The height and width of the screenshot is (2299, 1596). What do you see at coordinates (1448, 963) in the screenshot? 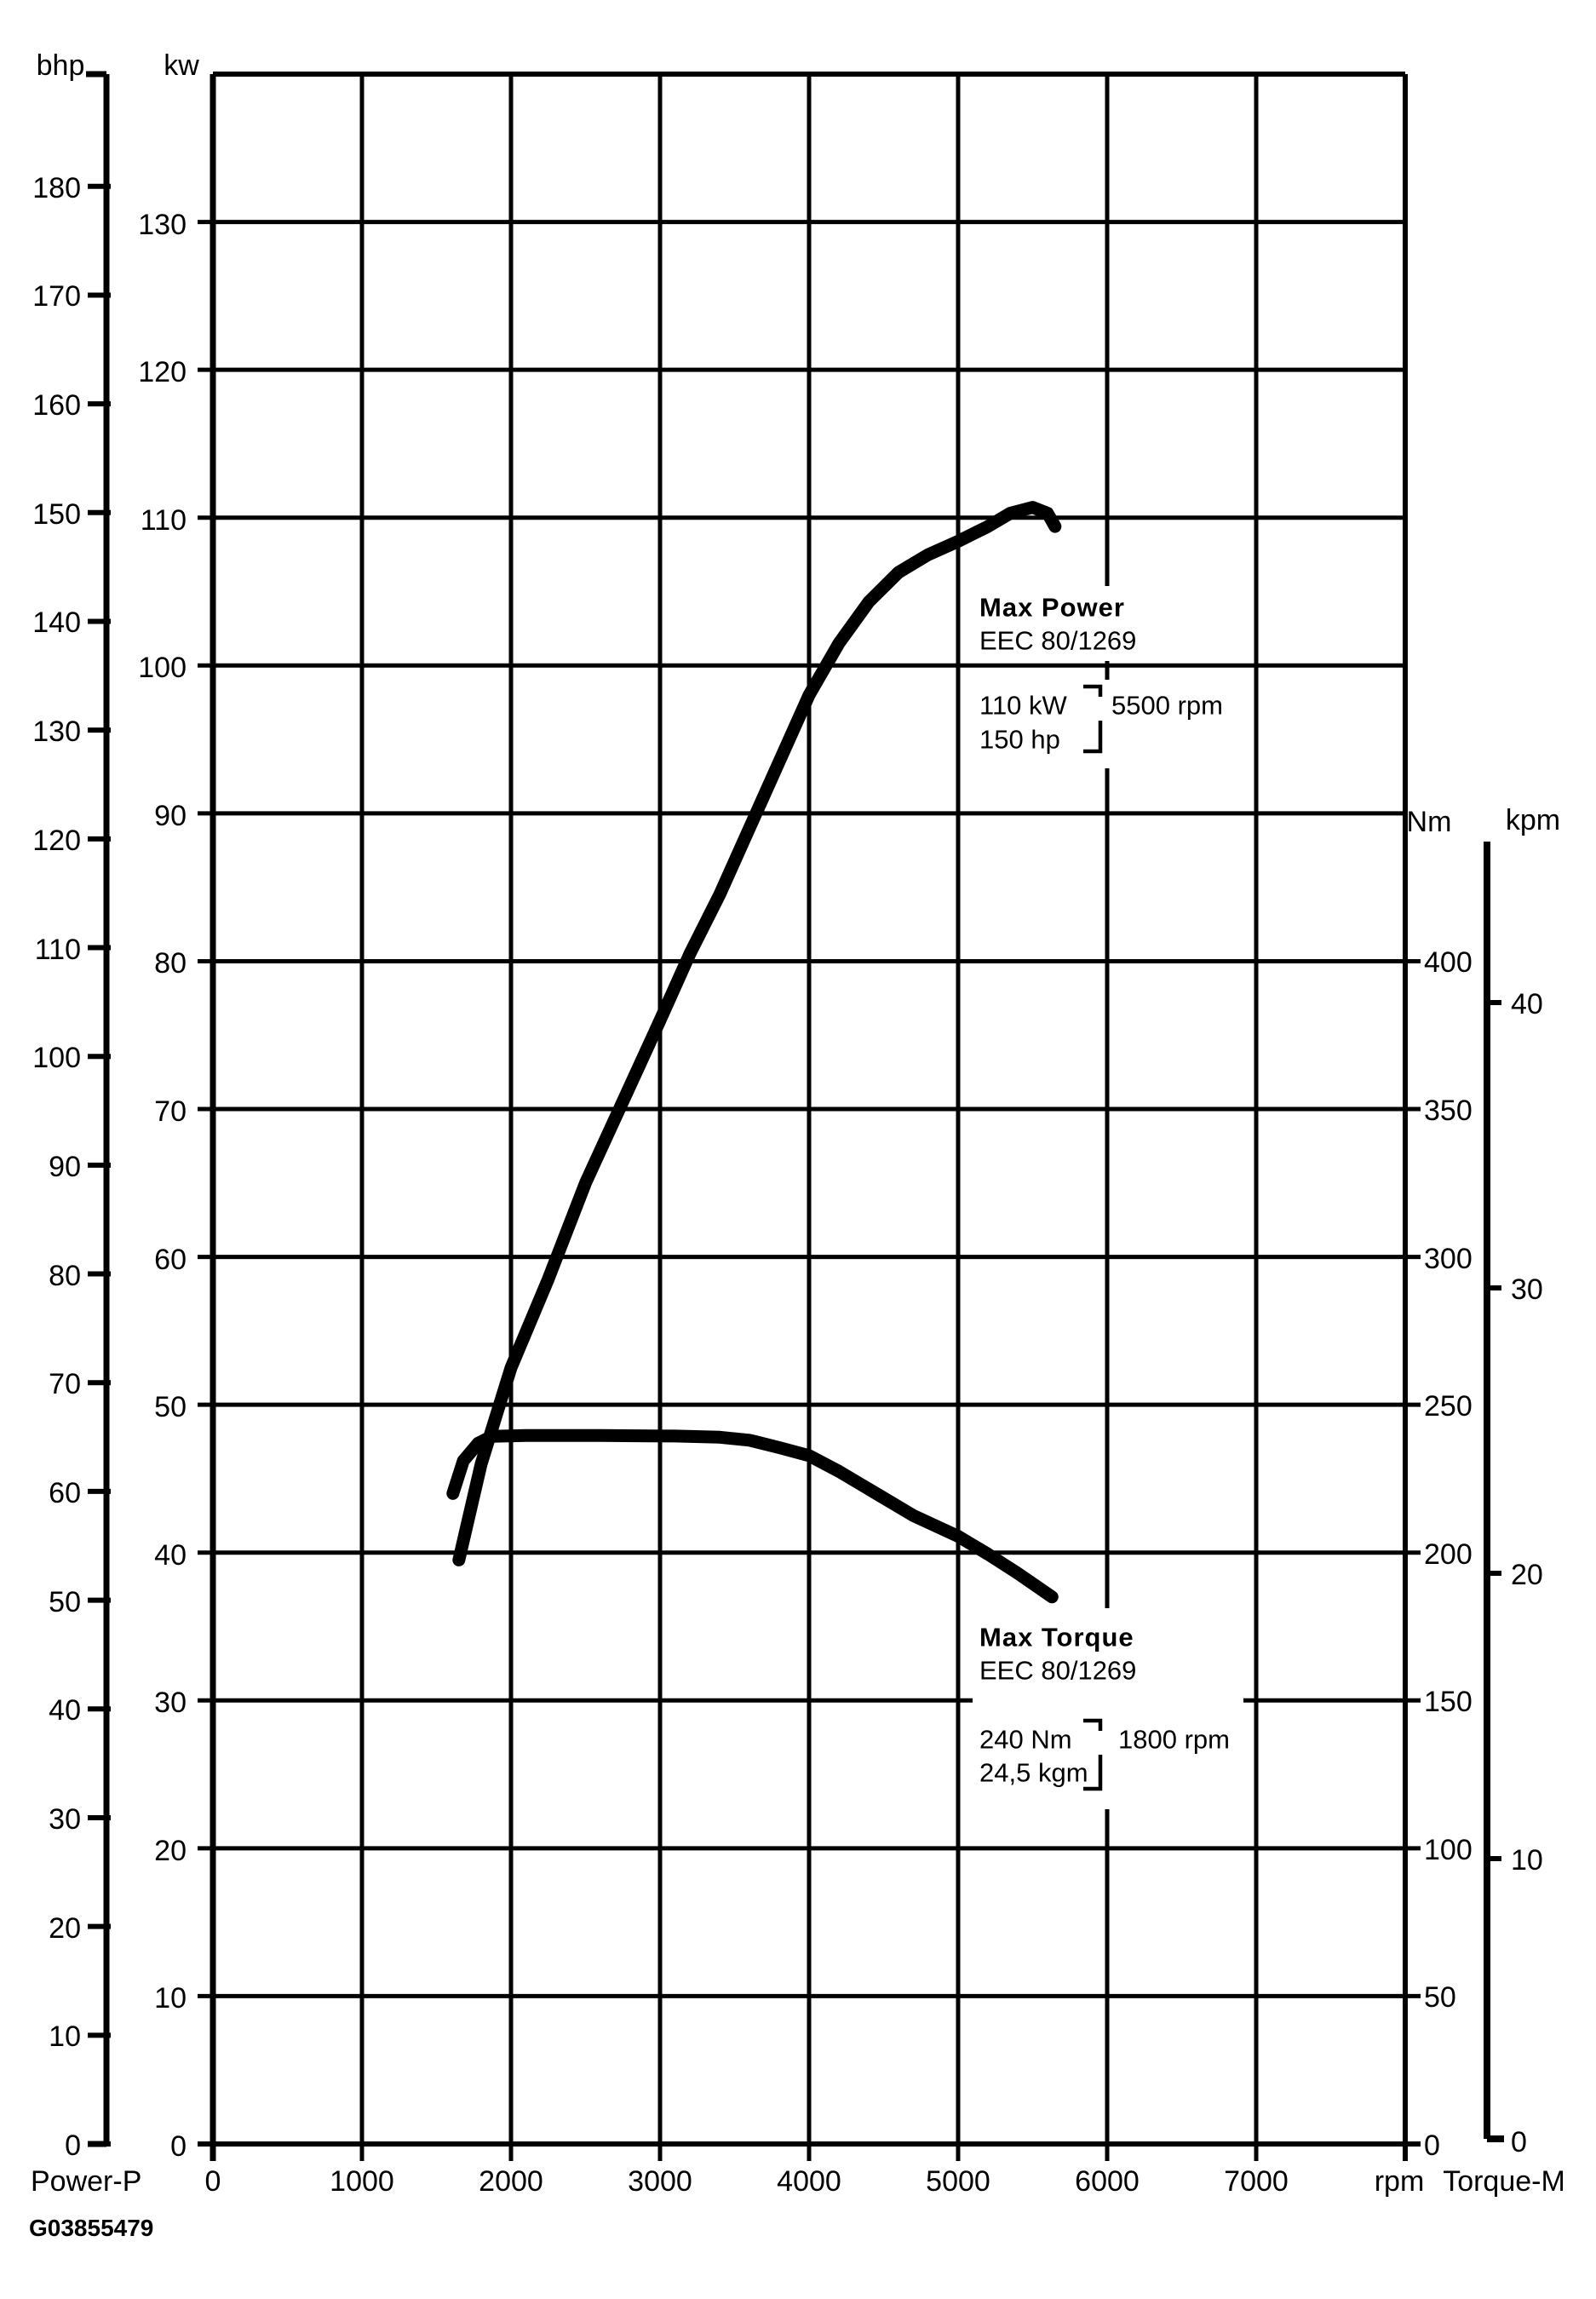
I see `nm-tick-label: 400` at bounding box center [1448, 963].